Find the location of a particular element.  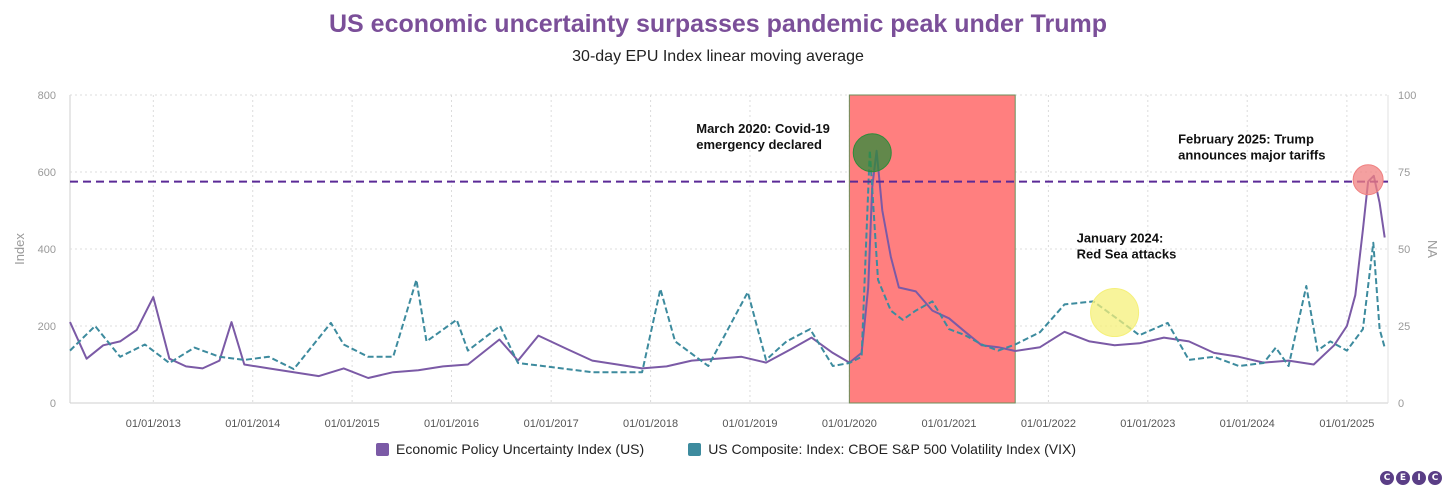

legend-item-epu: Economic Policy Uncertainty Index (US) is located at coordinates (510, 449).